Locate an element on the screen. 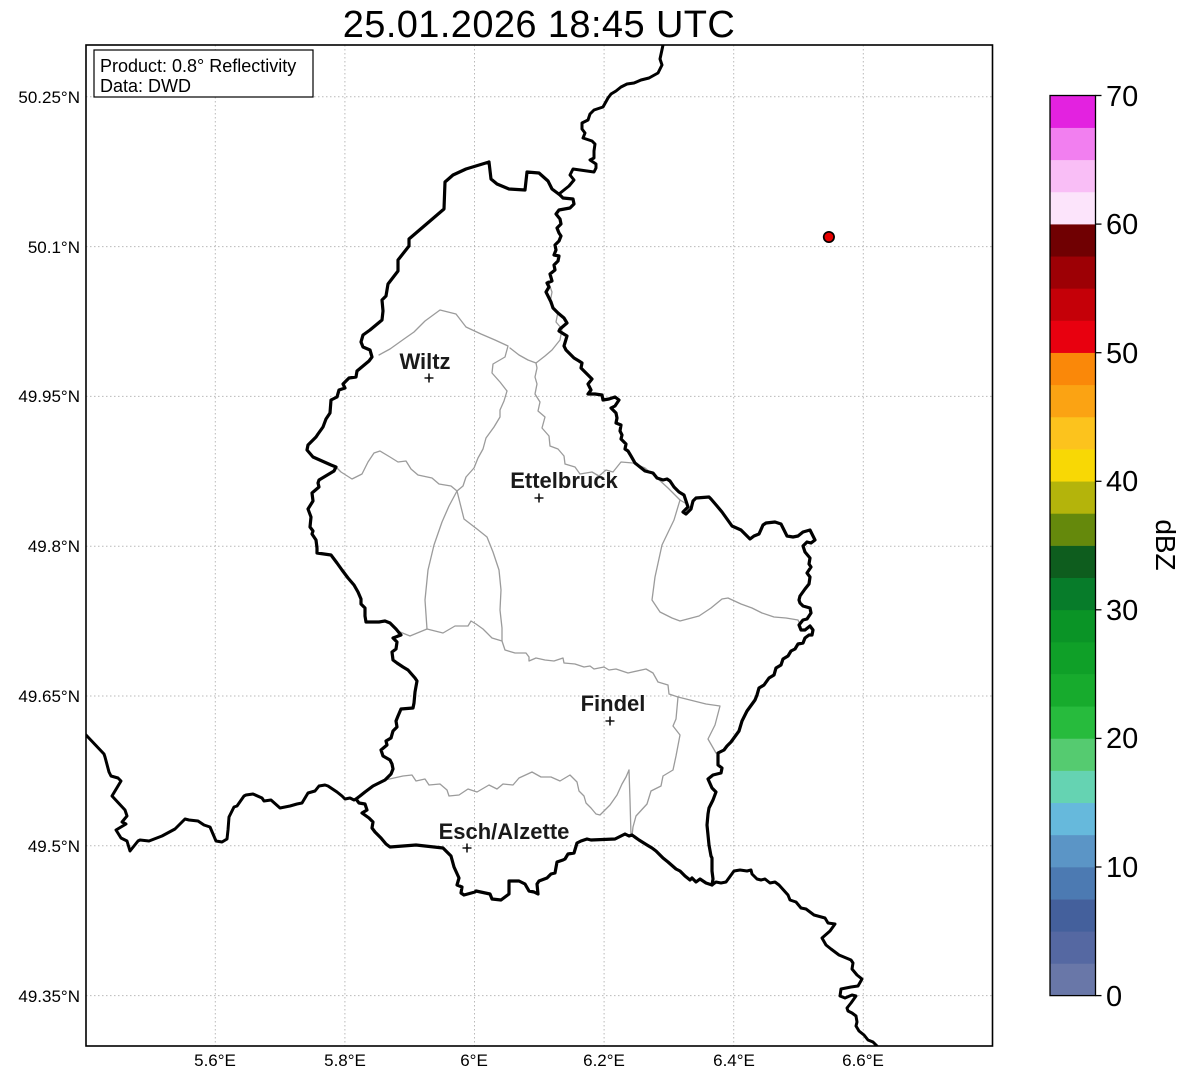 Image resolution: width=1184 pixels, height=1081 pixels. svg-text: 50.25°N is located at coordinates (49, 97).